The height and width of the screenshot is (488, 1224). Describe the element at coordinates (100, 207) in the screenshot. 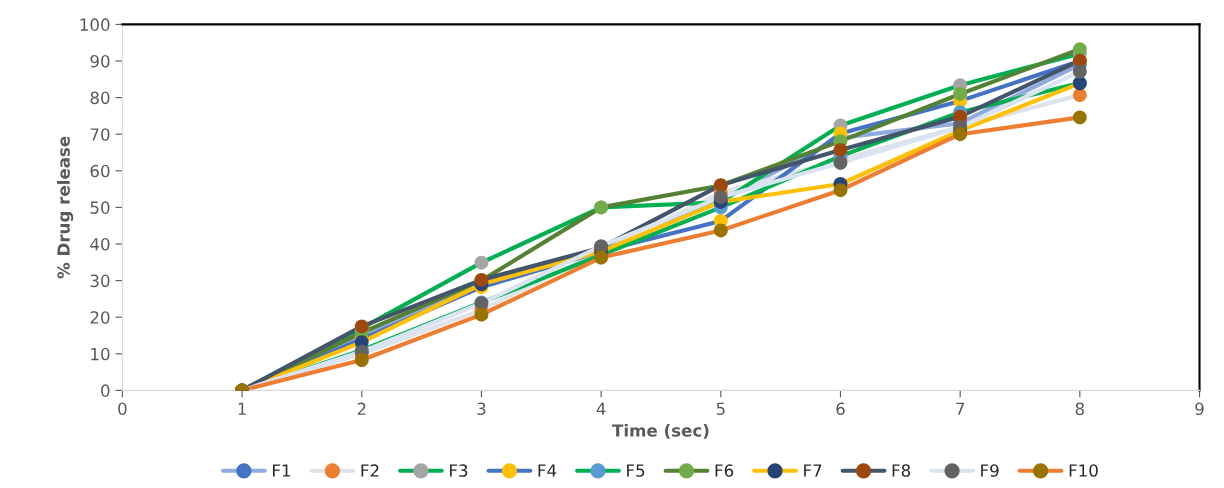

I see `y-tick-label: 50` at that location.